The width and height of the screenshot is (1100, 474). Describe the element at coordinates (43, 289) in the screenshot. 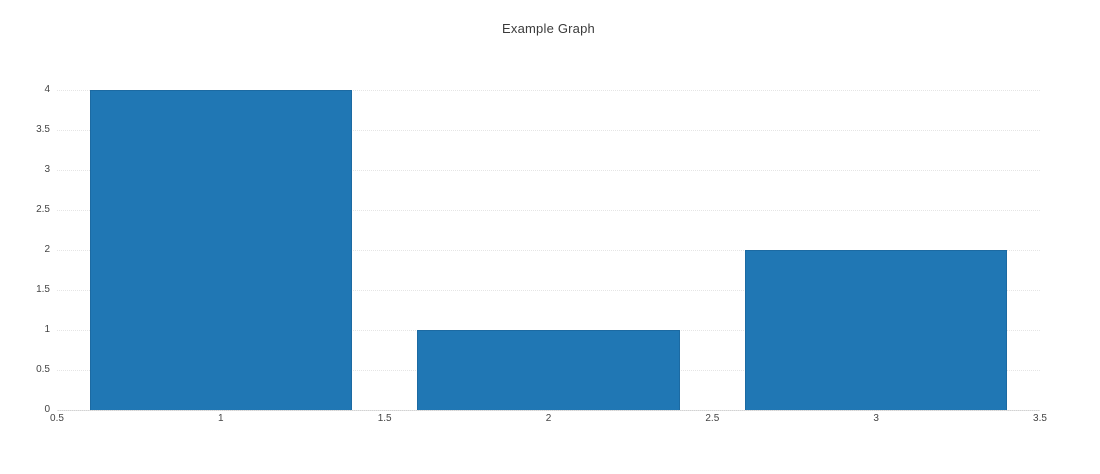

I see `y-tick-label-1.5: 1.5` at that location.